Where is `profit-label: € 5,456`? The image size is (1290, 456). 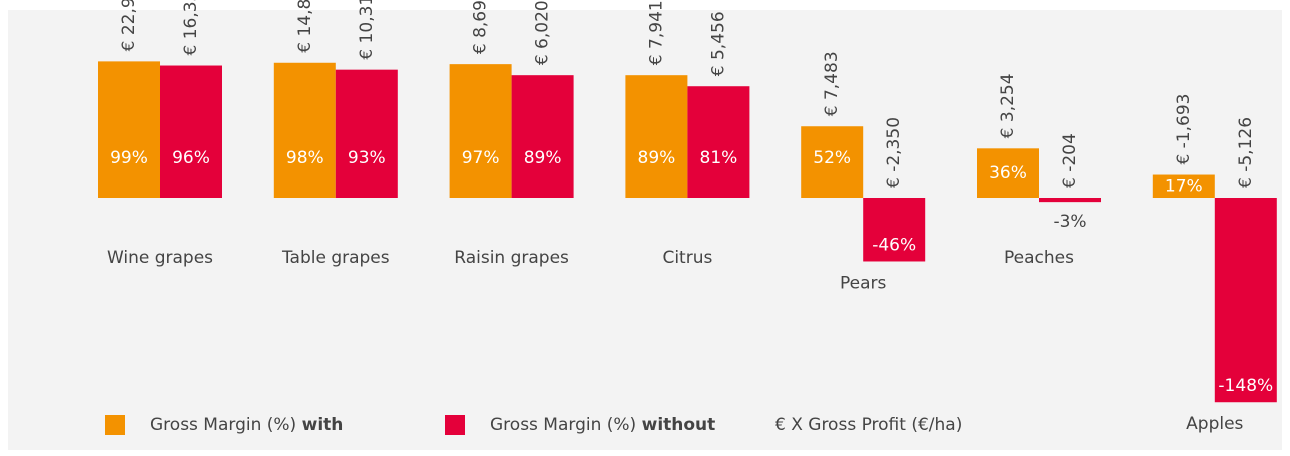 profit-label: € 5,456 is located at coordinates (718, 43).